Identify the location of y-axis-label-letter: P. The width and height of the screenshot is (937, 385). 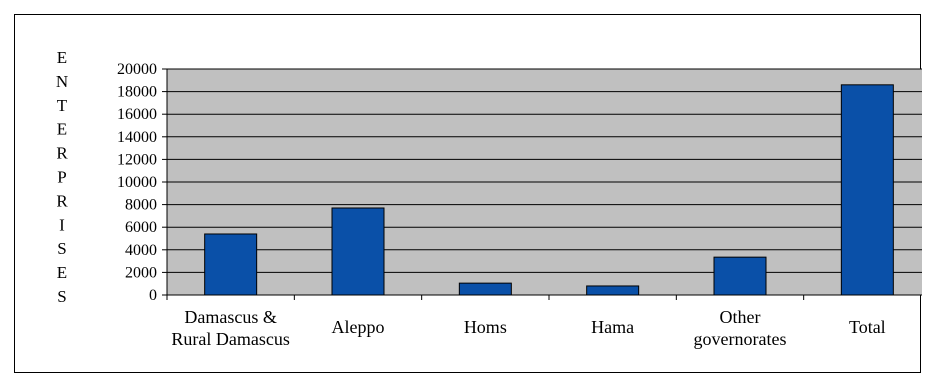
(61, 177).